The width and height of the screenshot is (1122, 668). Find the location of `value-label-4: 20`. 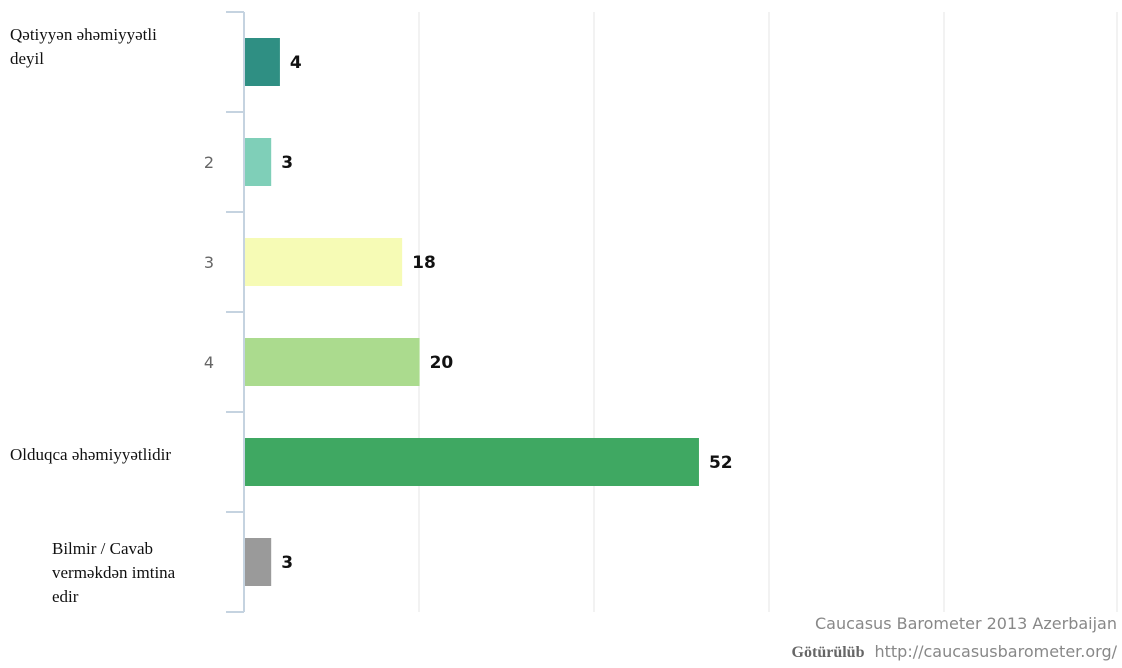

value-label-4: 20 is located at coordinates (442, 363).